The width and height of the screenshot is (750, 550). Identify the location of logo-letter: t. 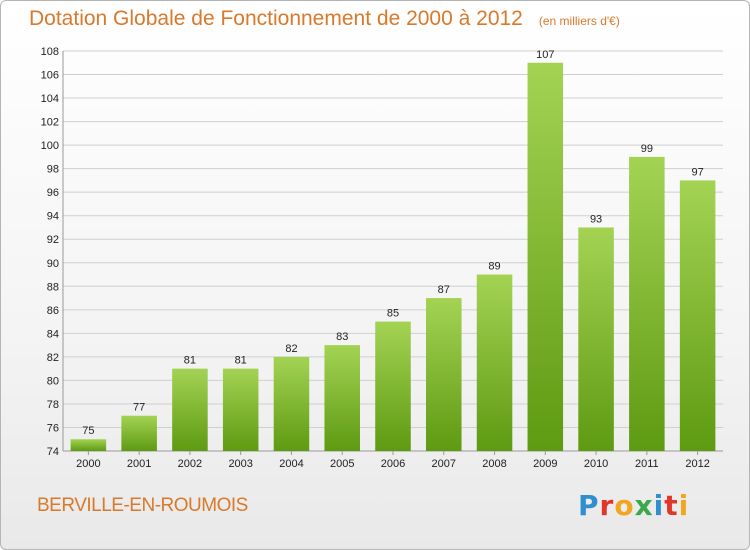
(671, 505).